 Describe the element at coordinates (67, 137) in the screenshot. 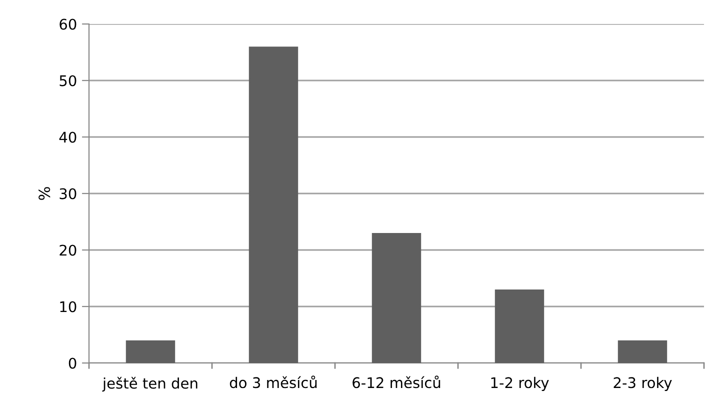

I see `y-tick-label: 40` at that location.